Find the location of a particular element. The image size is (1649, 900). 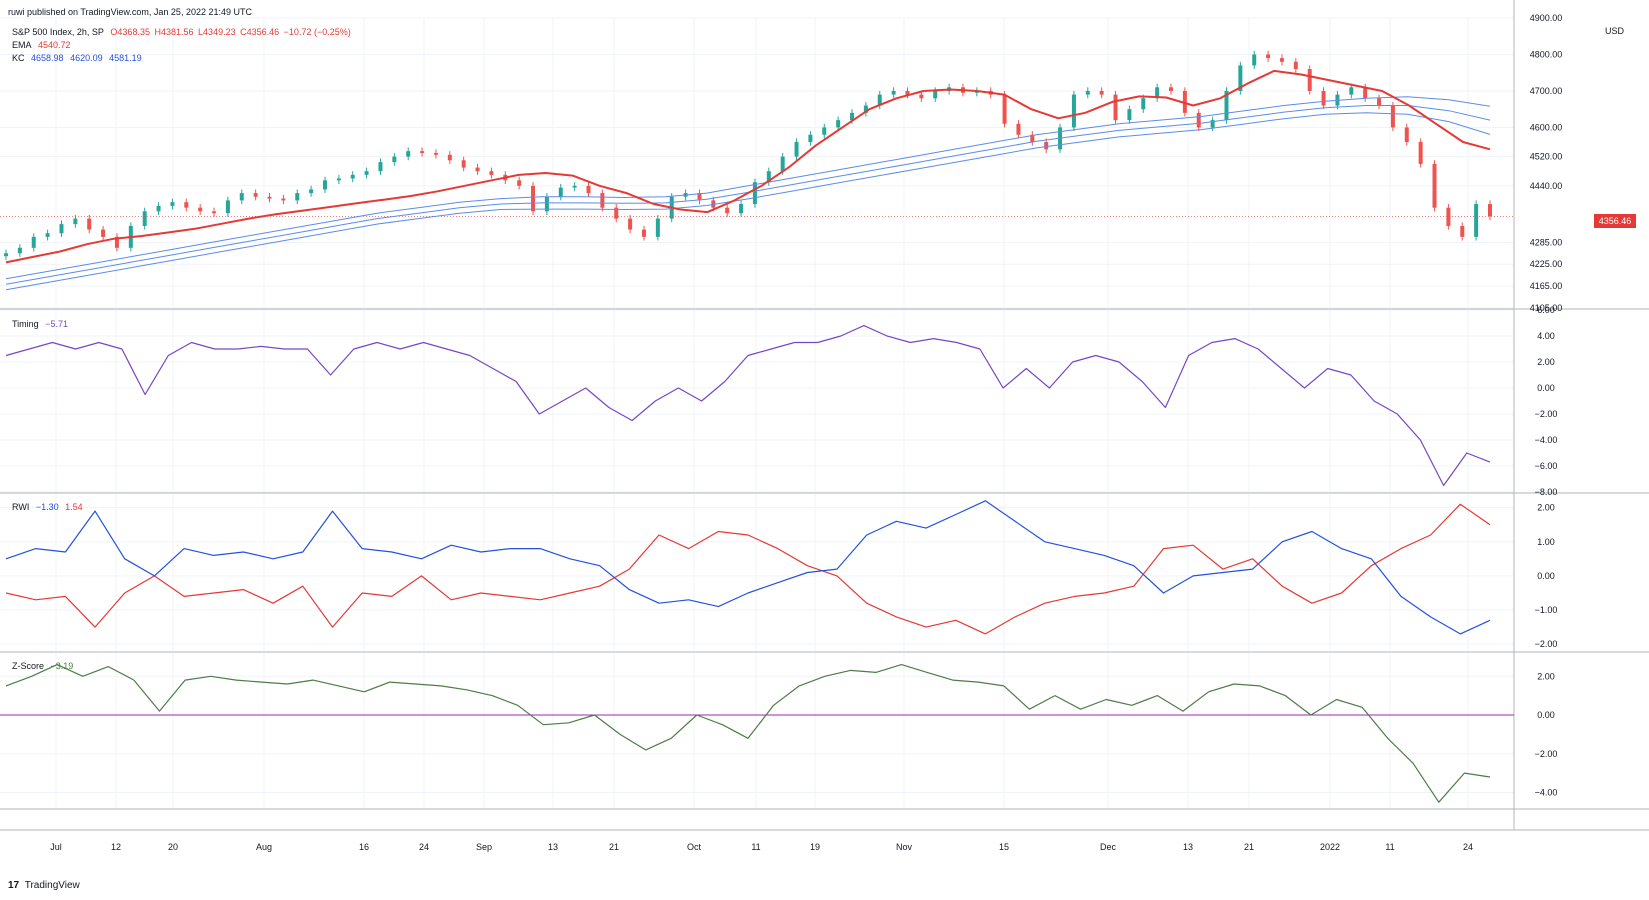

y-tick-label-0-7: 4600.00 is located at coordinates (1546, 127).